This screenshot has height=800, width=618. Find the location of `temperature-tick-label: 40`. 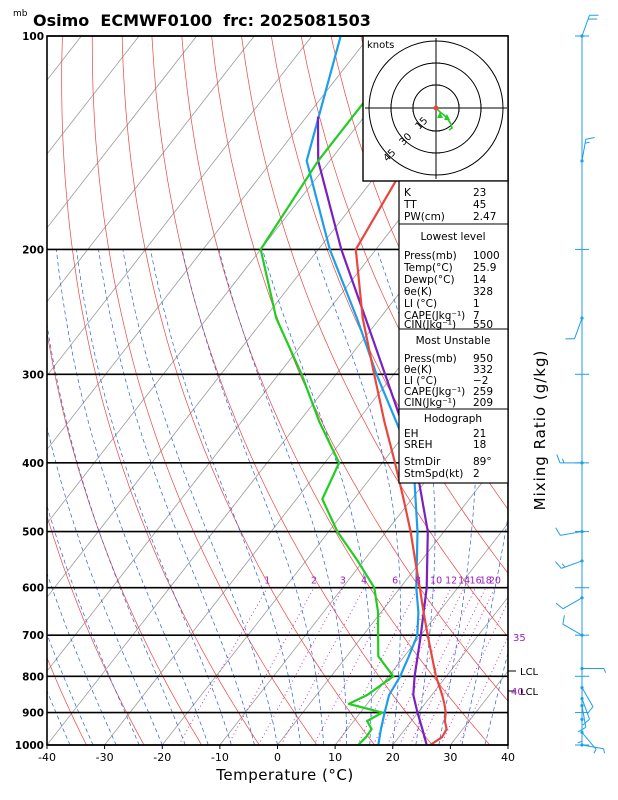

temperature-tick-label: 40 is located at coordinates (508, 757).